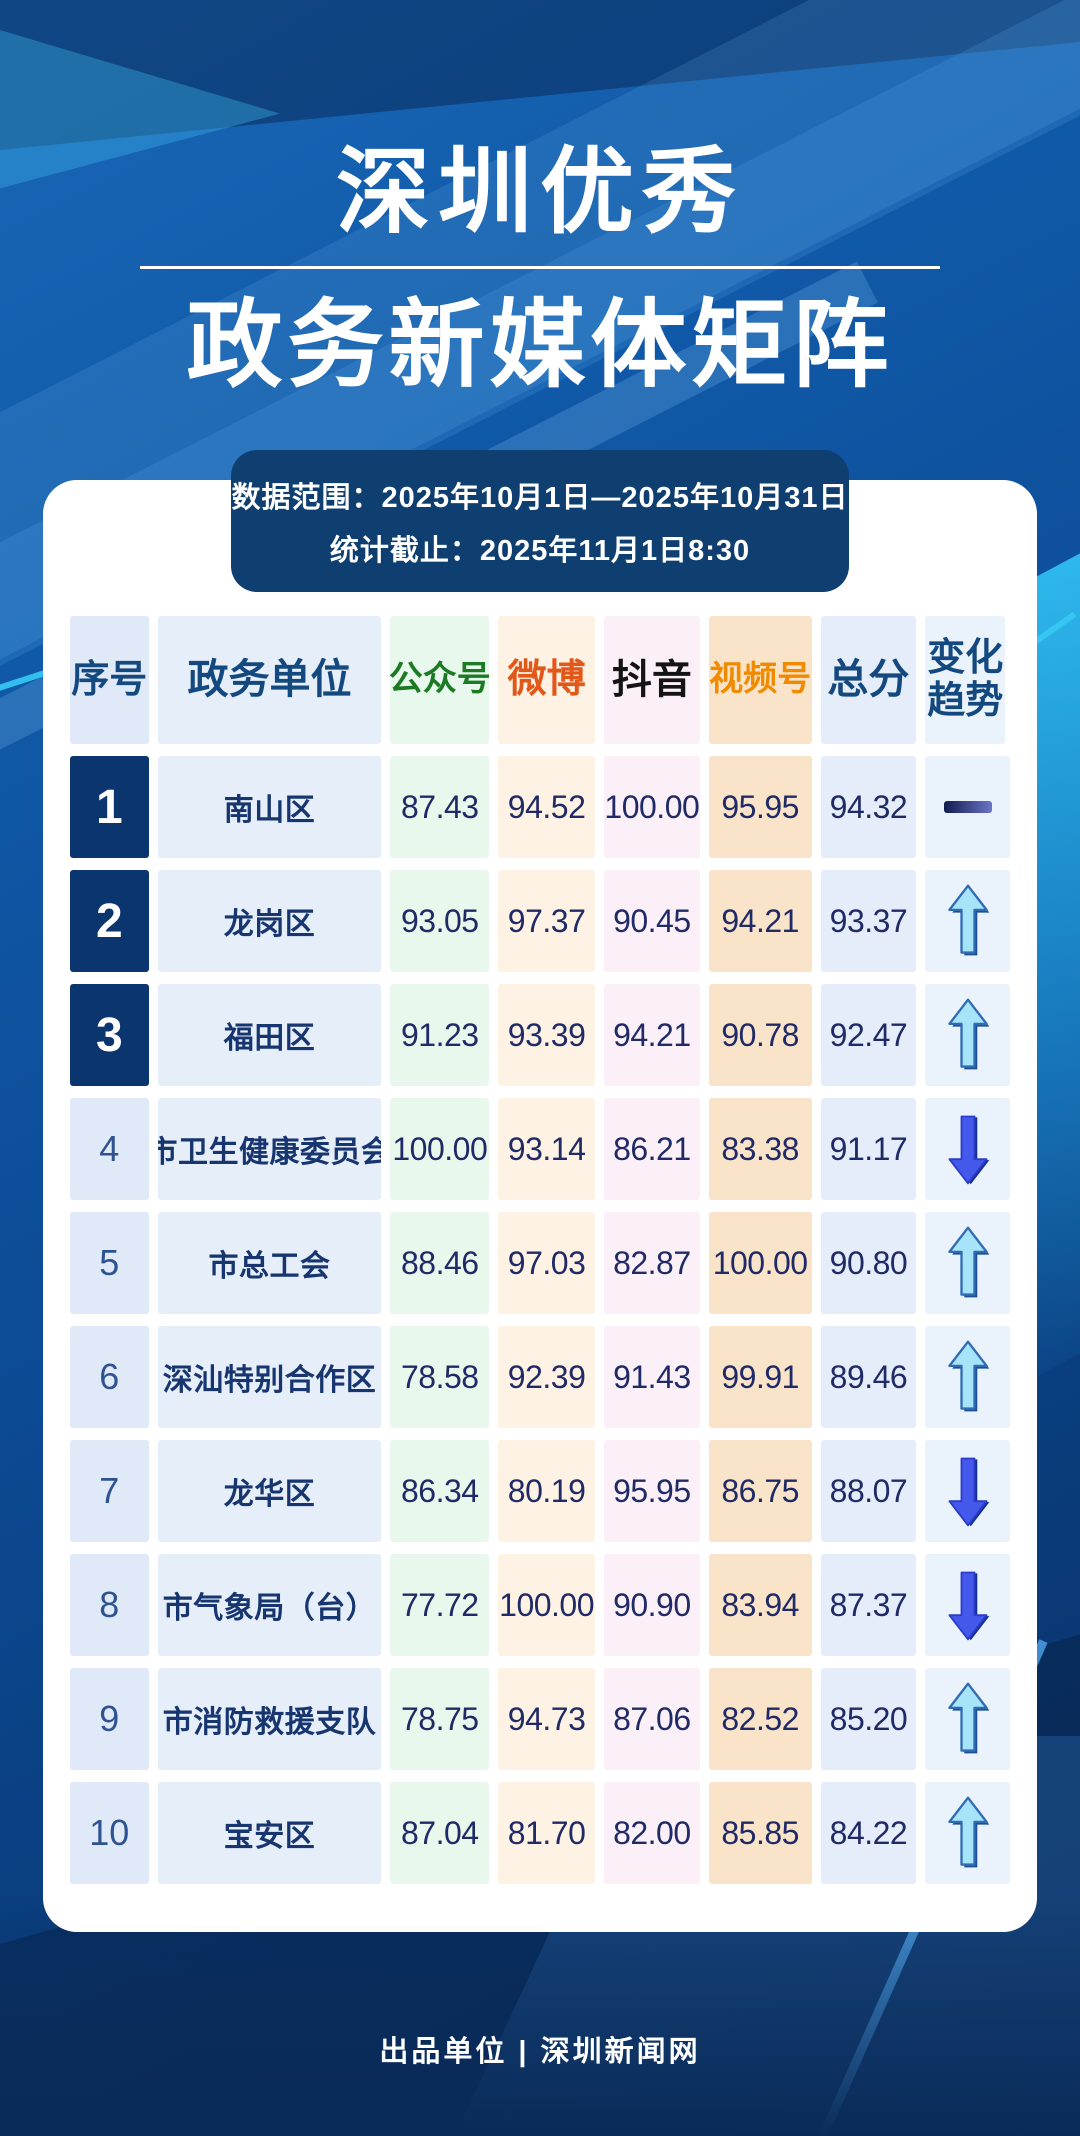 The image size is (1080, 2136). I want to click on douyin-score-cell: 91.43, so click(651, 1377).